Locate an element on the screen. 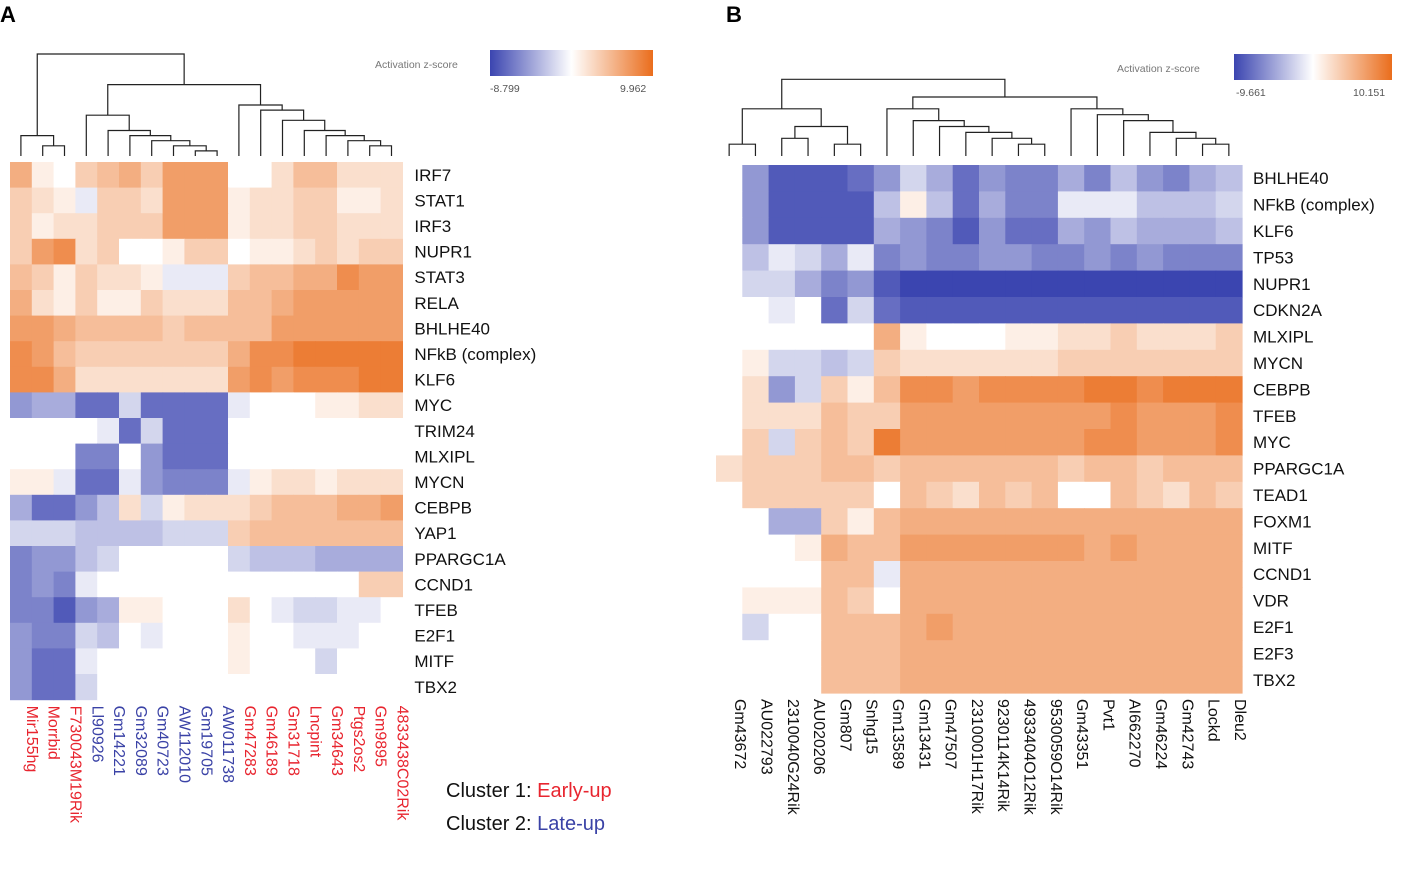 This screenshot has height=872, width=1417. column-label: Gm9895 is located at coordinates (380, 736).